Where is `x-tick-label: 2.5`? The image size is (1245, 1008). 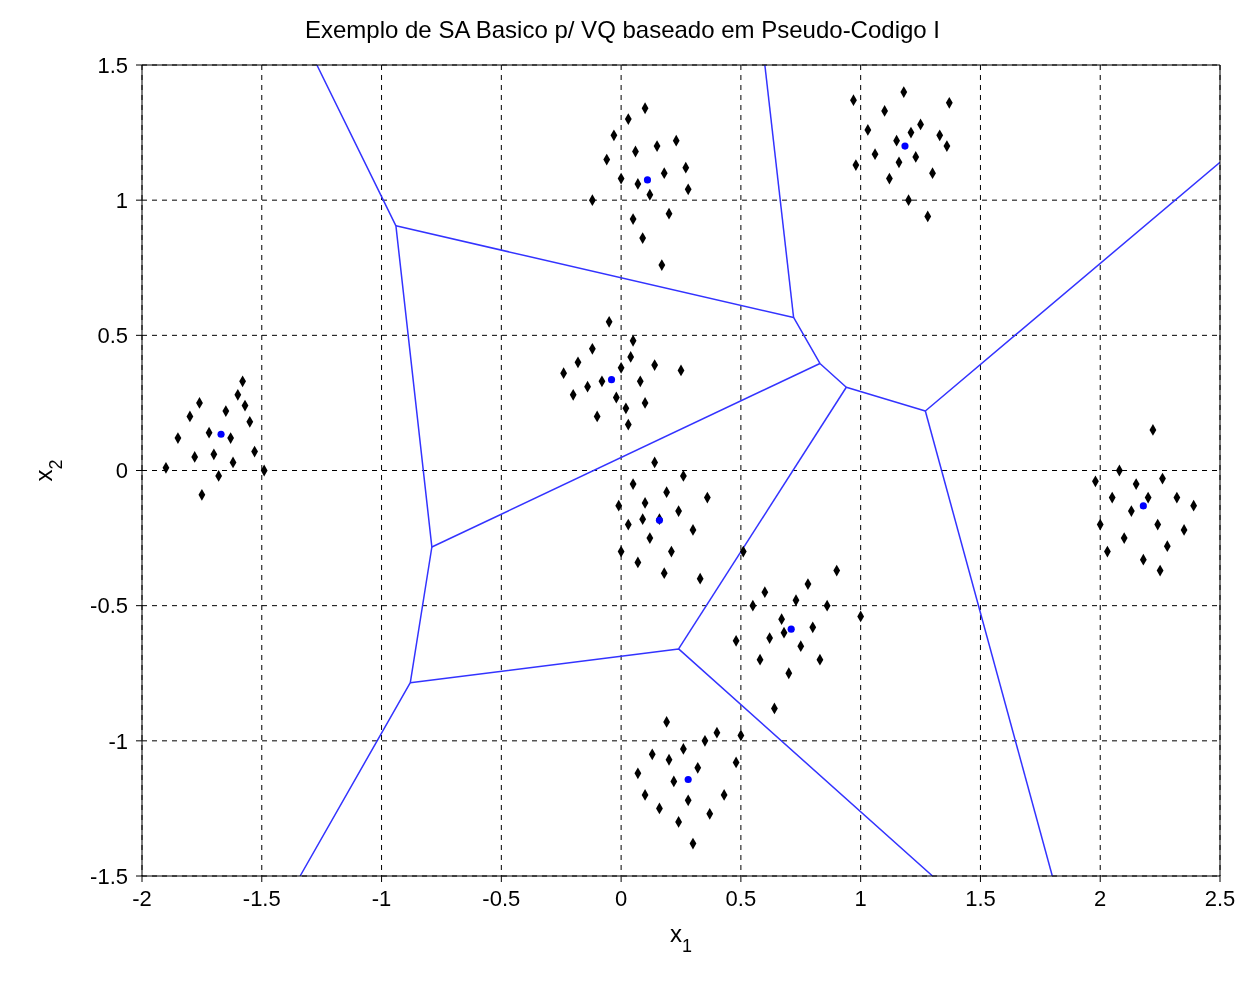
x-tick-label: 2.5 is located at coordinates (1220, 898).